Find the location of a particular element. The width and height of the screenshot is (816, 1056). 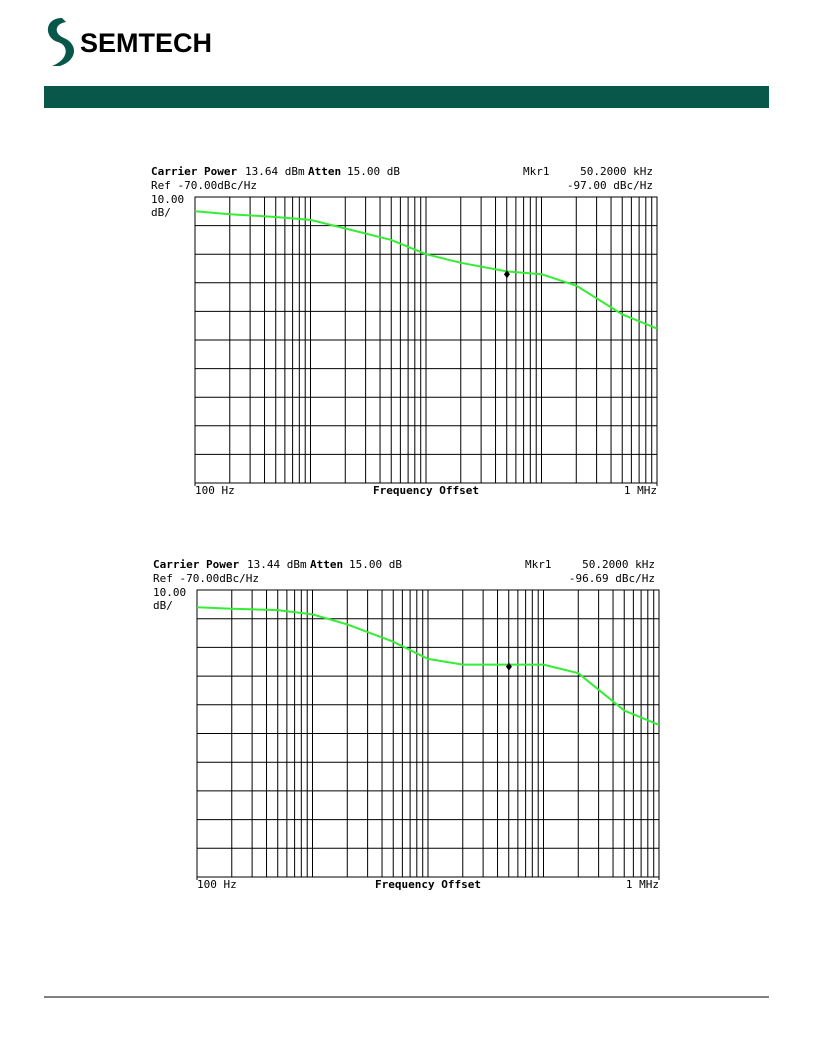

marker-y-label: -97.00 dBc/Hz is located at coordinates (610, 185).